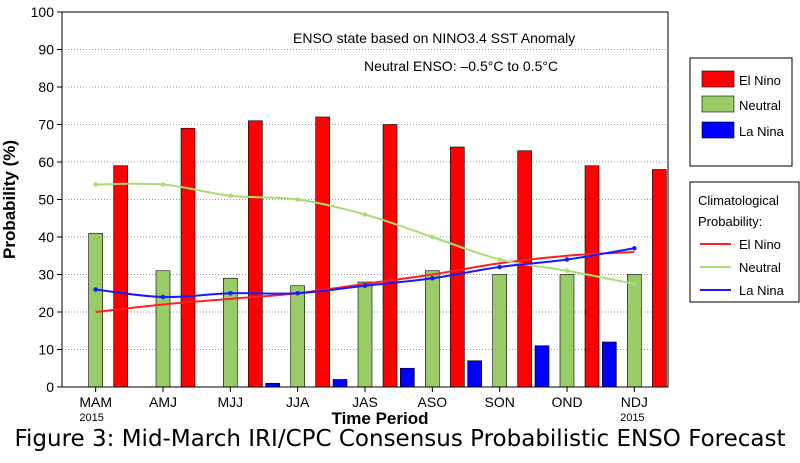 The image size is (800, 463). Describe the element at coordinates (730, 221) in the screenshot. I see `climatology-legend-title: Probability:` at that location.